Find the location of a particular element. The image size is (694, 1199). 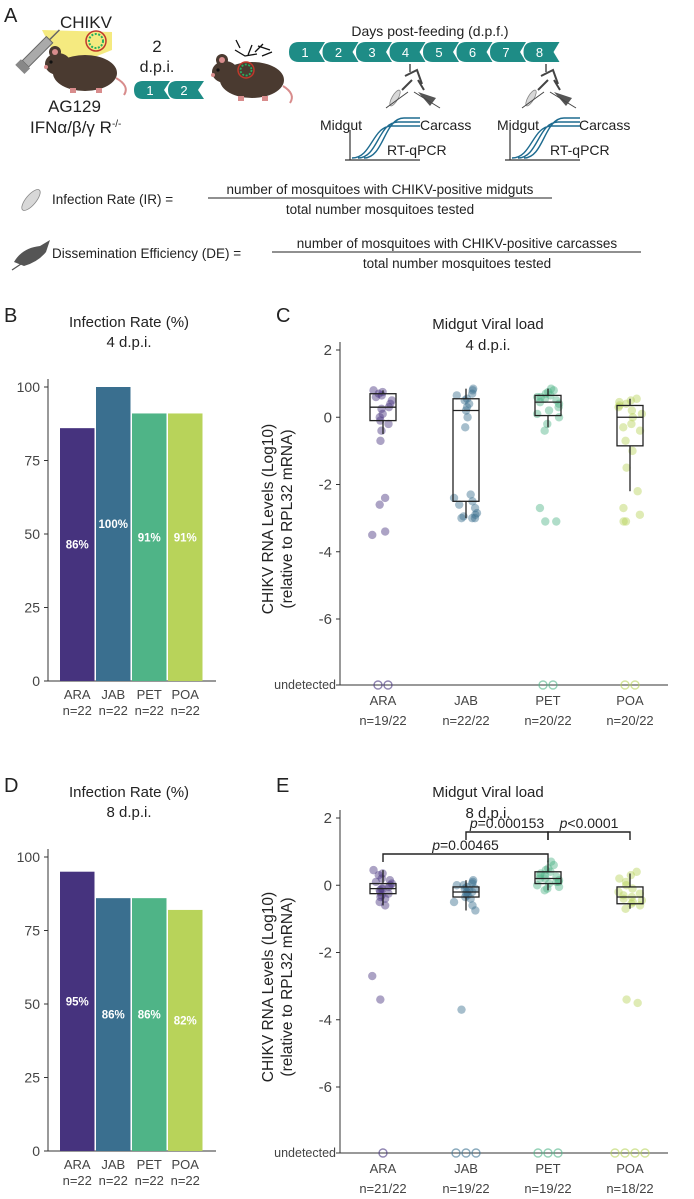

dpi-day-2-label: 2 is located at coordinates (183, 90).